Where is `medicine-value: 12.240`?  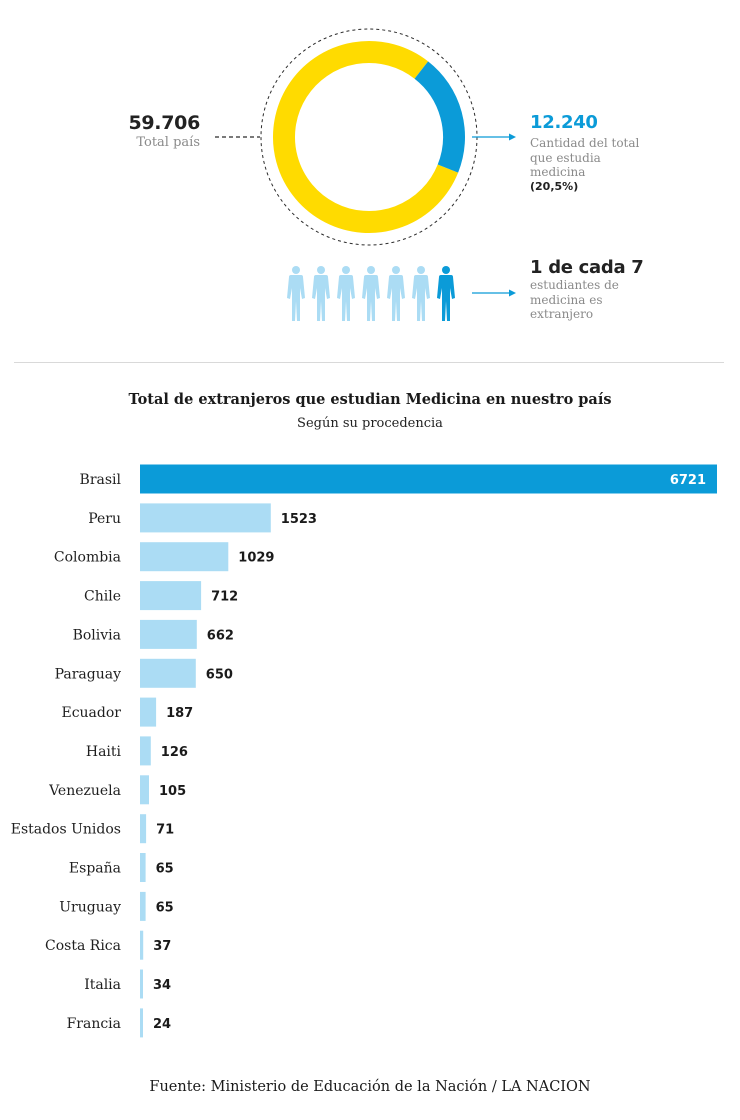 medicine-value: 12.240 is located at coordinates (564, 122).